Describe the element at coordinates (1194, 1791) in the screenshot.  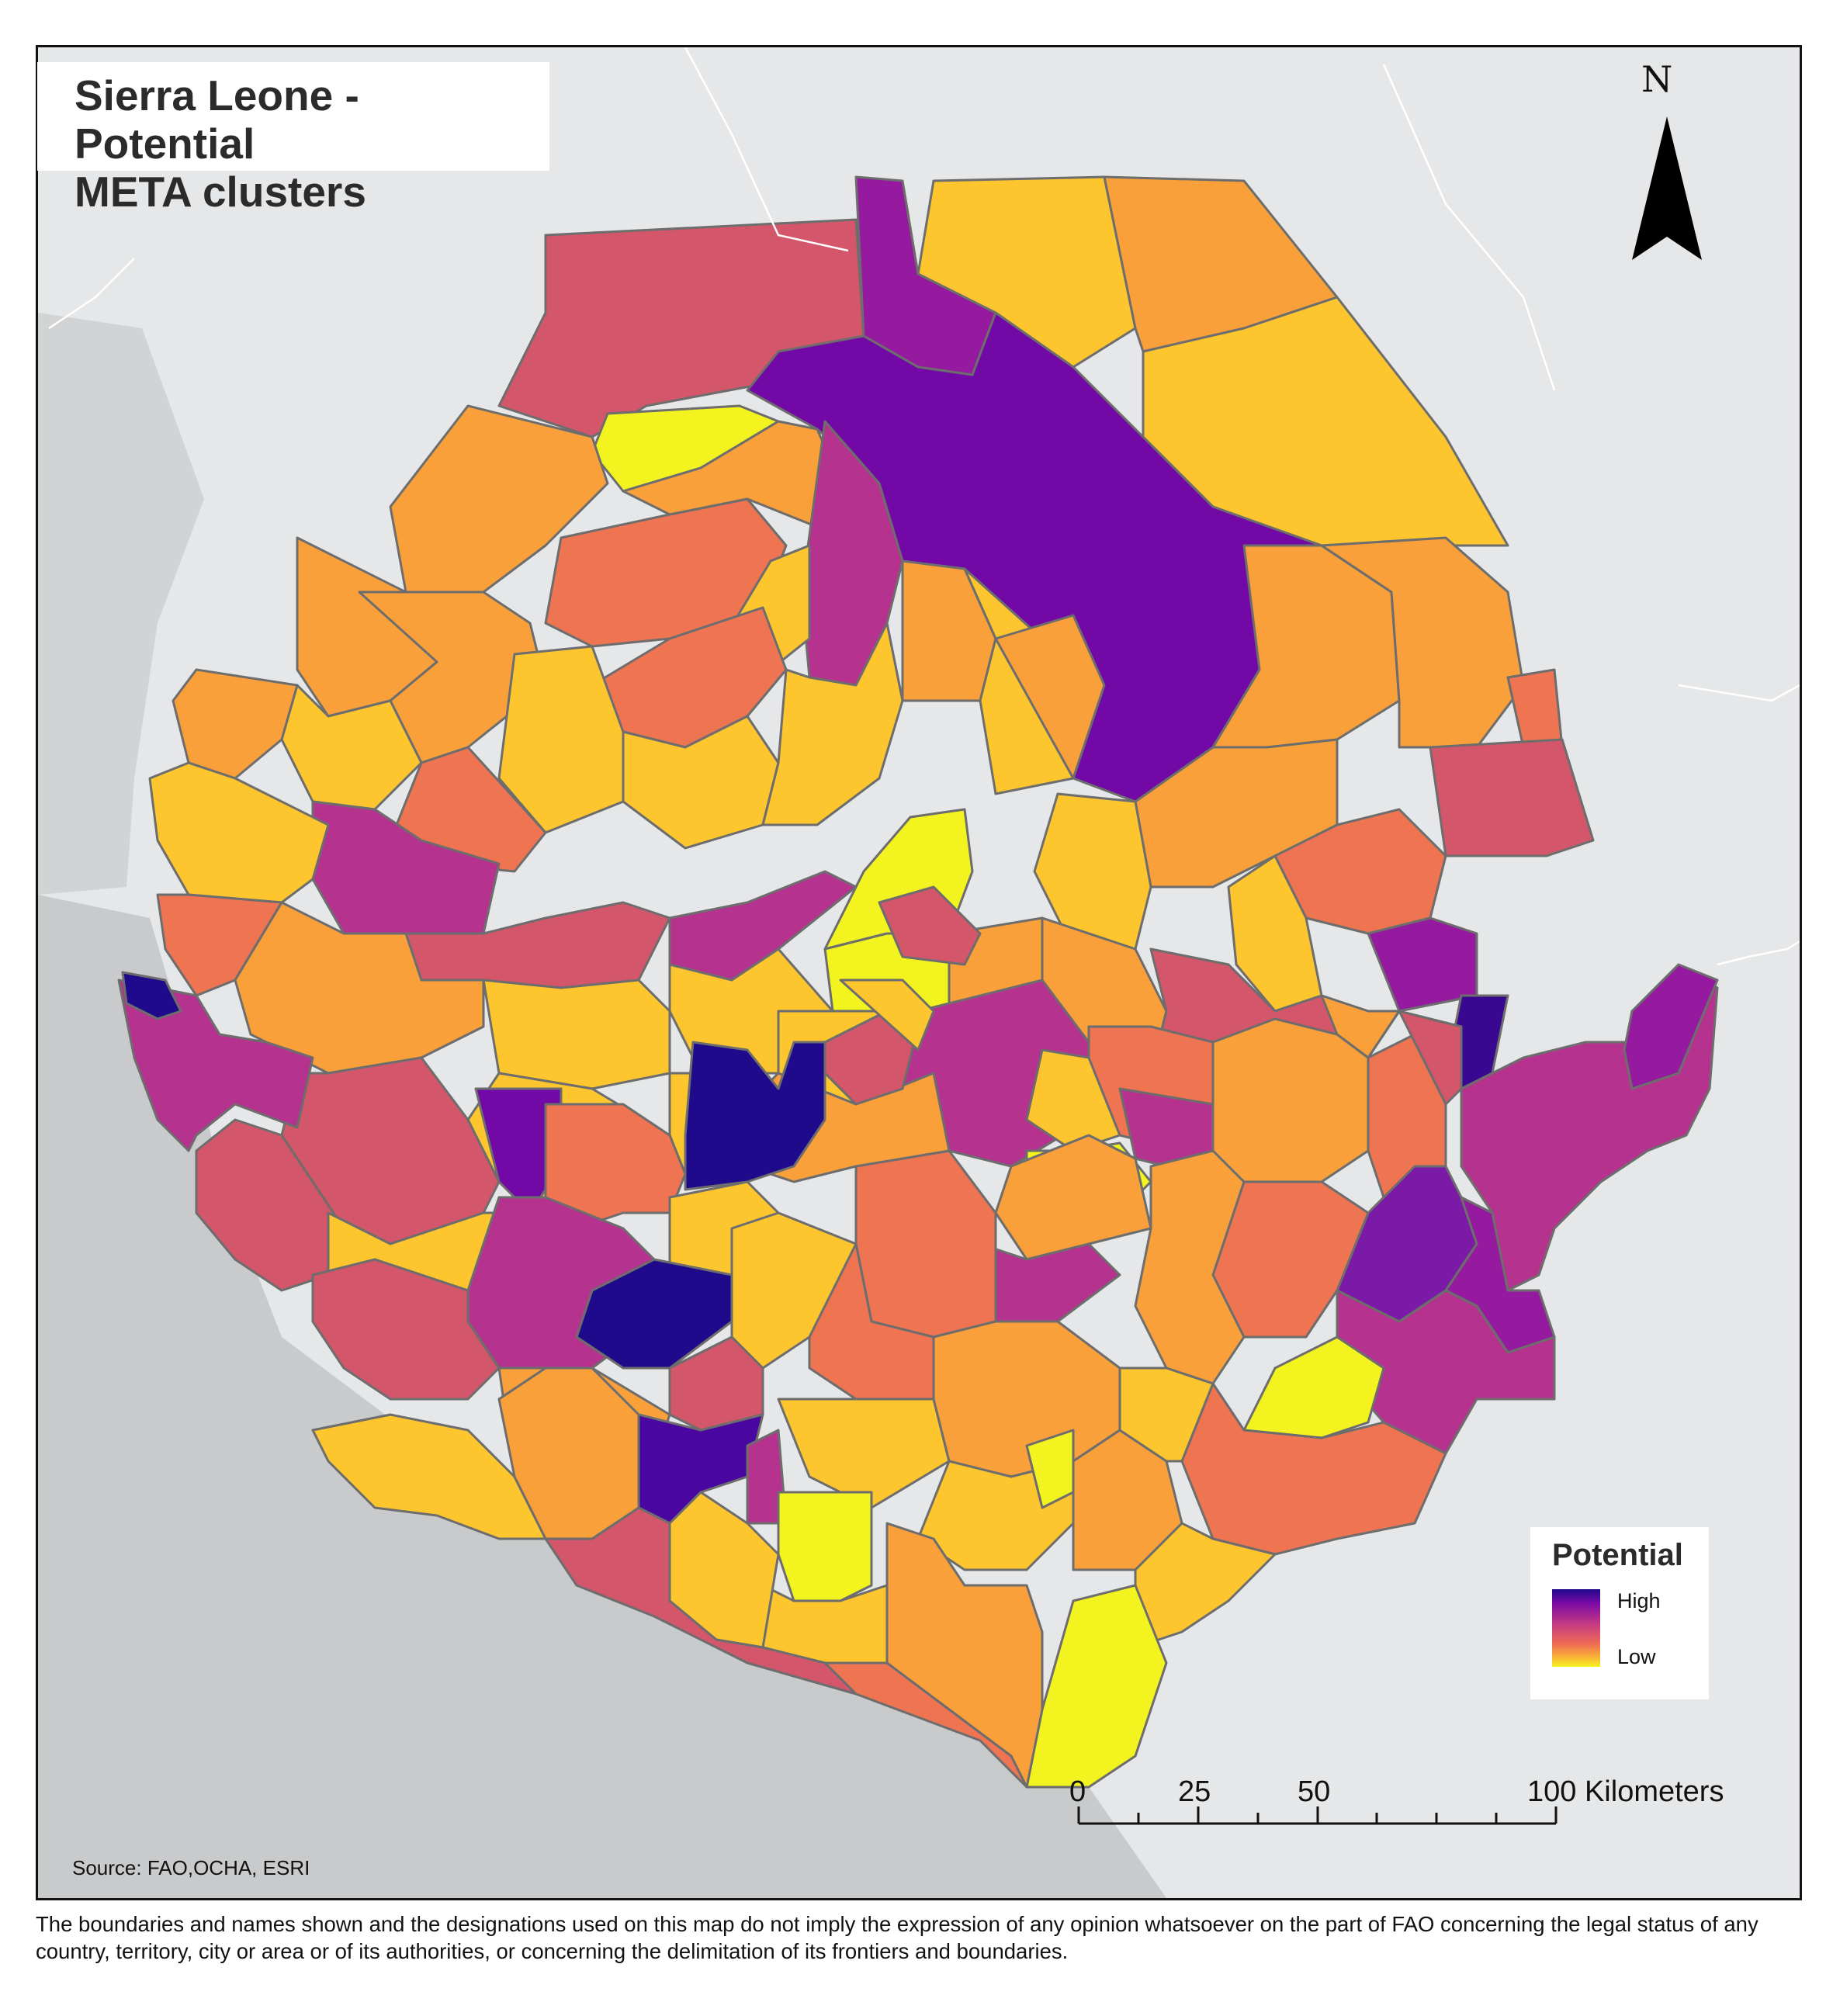
I see `scale-label-25: 25` at that location.